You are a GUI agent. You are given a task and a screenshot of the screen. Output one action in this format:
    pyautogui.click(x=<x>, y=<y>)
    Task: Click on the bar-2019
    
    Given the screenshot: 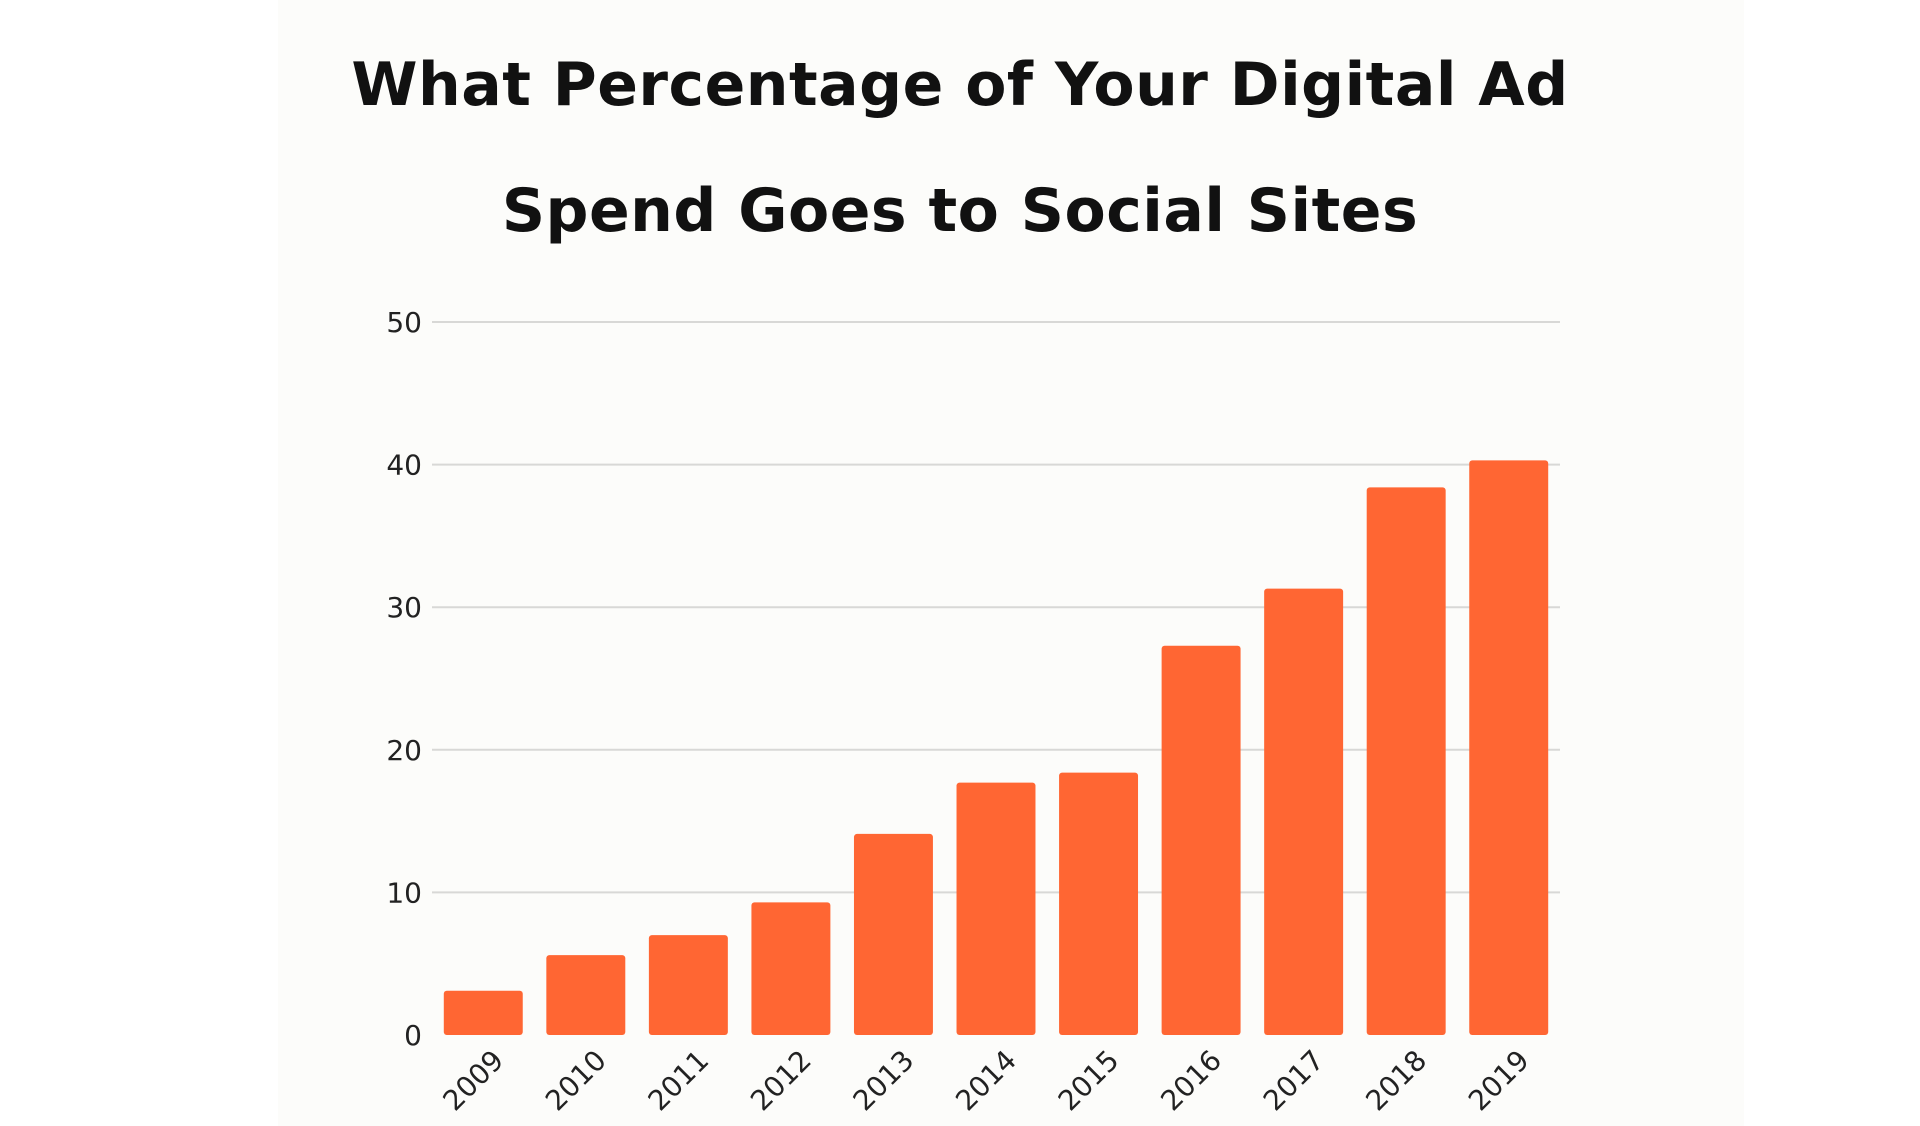 What is the action you would take?
    pyautogui.click(x=1509, y=747)
    